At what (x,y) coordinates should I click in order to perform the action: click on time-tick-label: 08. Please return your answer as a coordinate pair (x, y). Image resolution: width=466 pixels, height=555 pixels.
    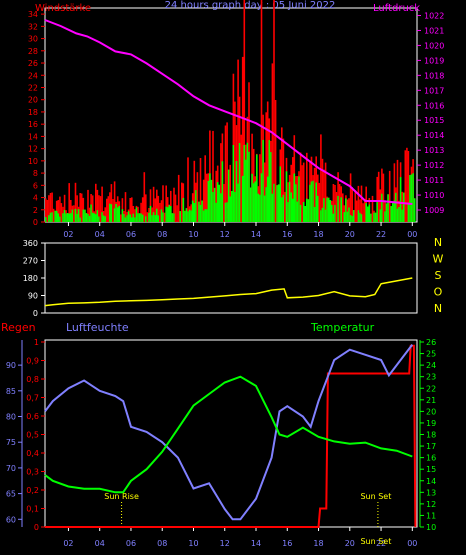
    Looking at the image, I should click on (162, 234).